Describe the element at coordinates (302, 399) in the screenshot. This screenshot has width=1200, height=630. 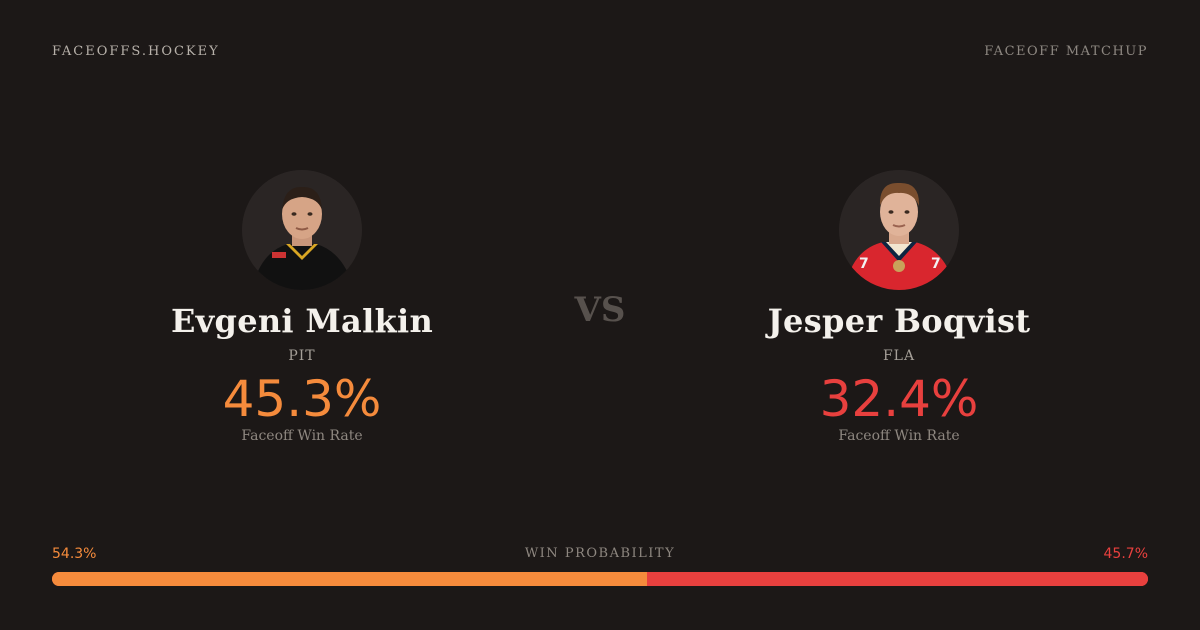
I see `faceoff-win-rate: 45.3%` at that location.